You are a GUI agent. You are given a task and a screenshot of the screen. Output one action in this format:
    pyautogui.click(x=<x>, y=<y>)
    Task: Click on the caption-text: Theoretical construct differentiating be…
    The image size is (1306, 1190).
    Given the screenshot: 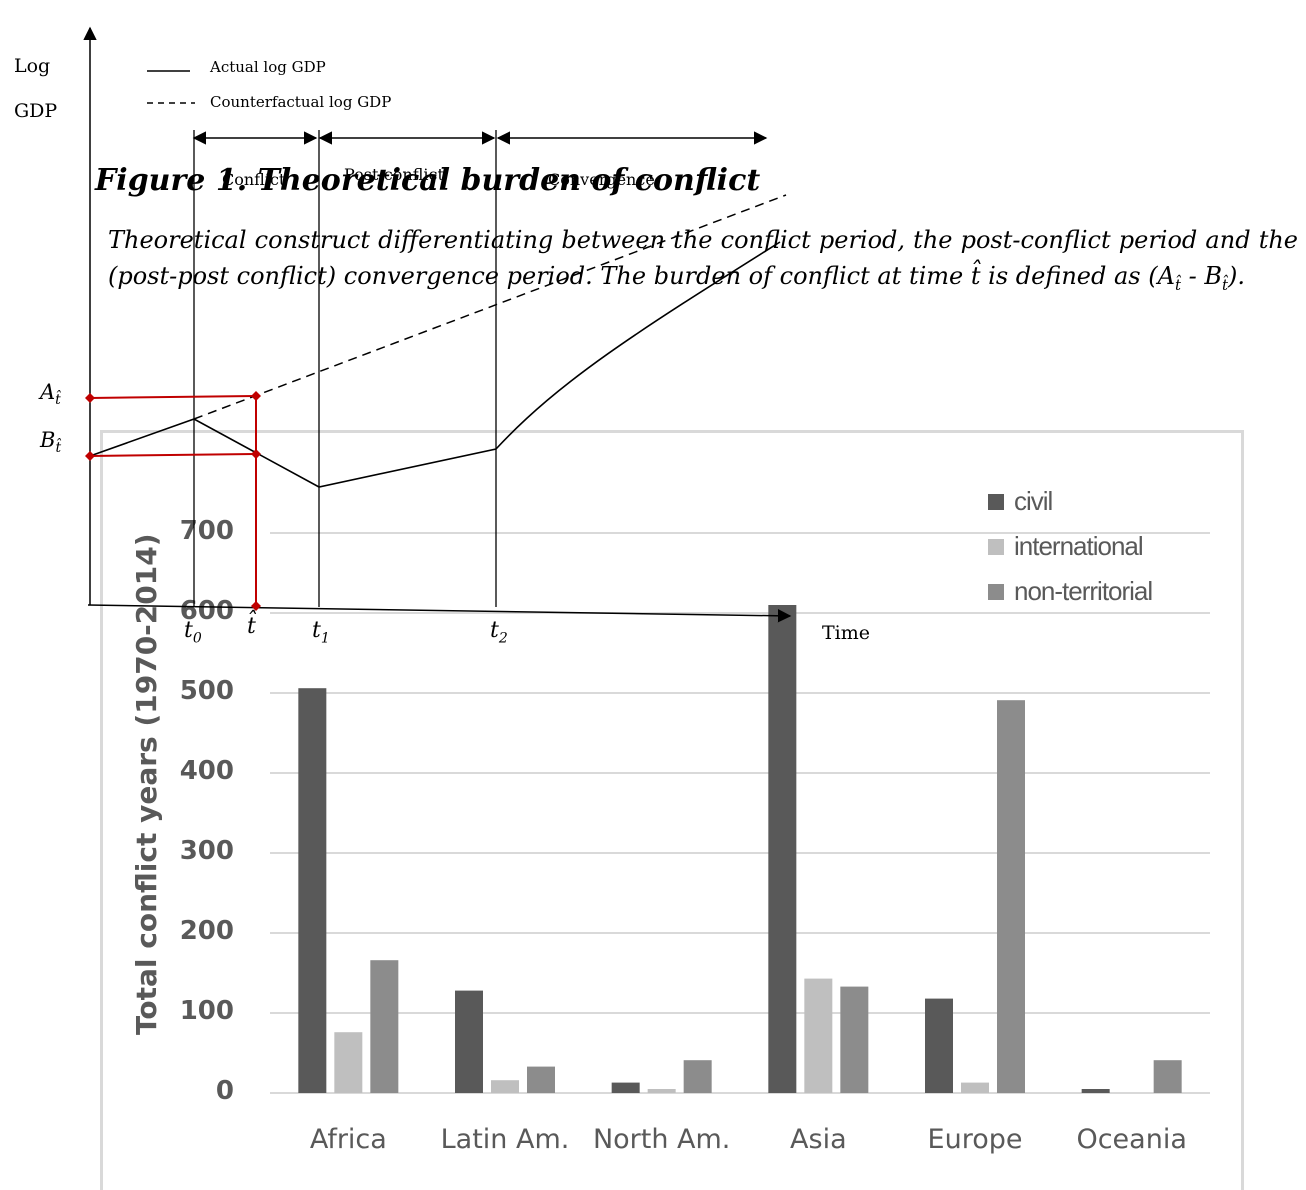 What is the action you would take?
    pyautogui.click(x=703, y=258)
    